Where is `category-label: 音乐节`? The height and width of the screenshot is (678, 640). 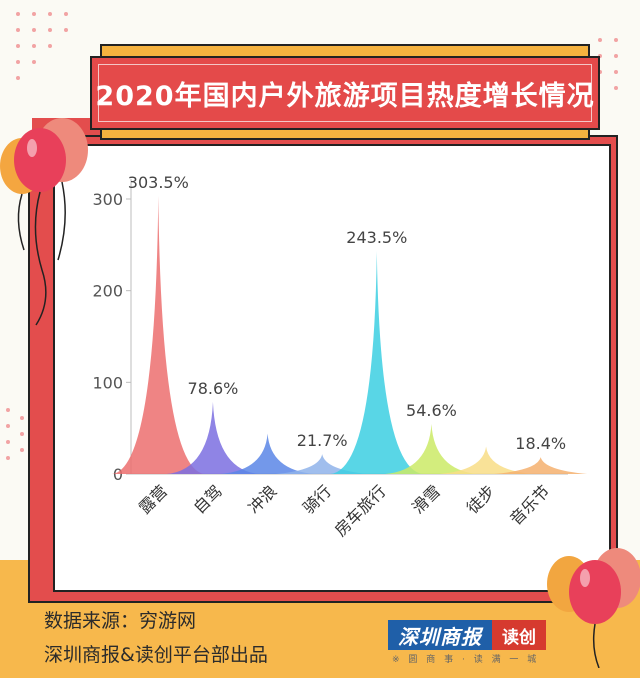
category-label: 音乐节 is located at coordinates (529, 504).